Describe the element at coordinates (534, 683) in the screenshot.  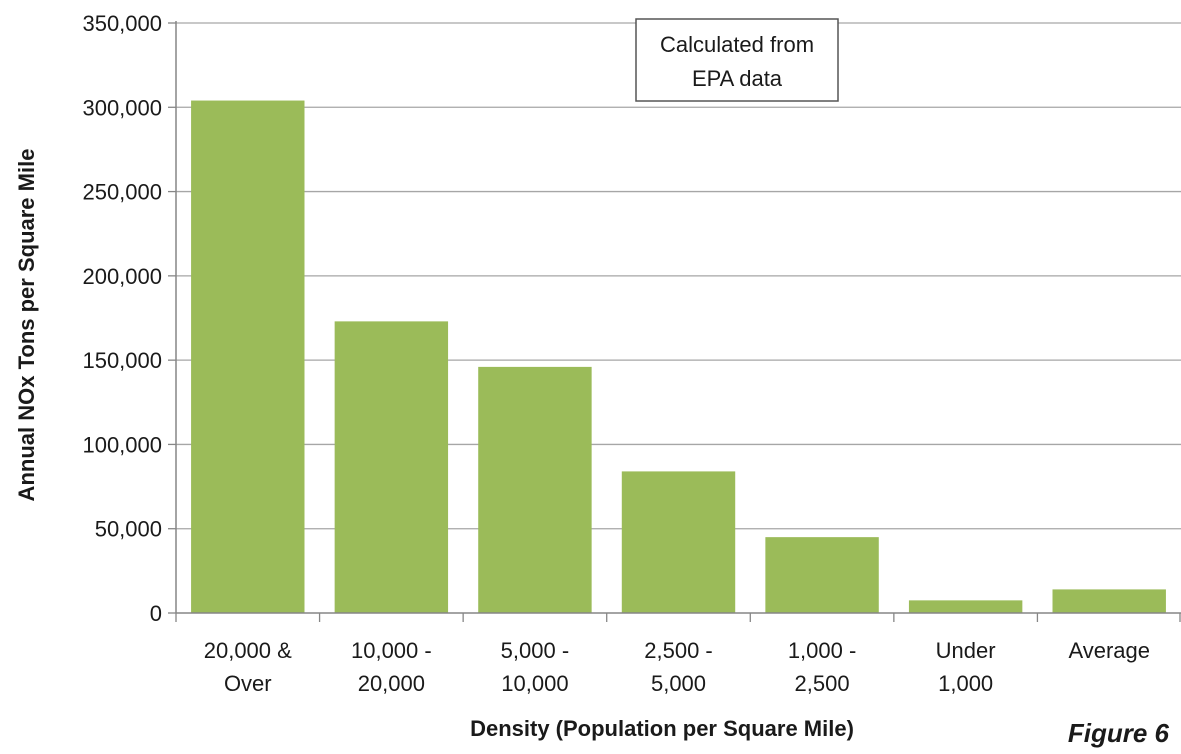
I see `x-category-label: 10,000` at that location.